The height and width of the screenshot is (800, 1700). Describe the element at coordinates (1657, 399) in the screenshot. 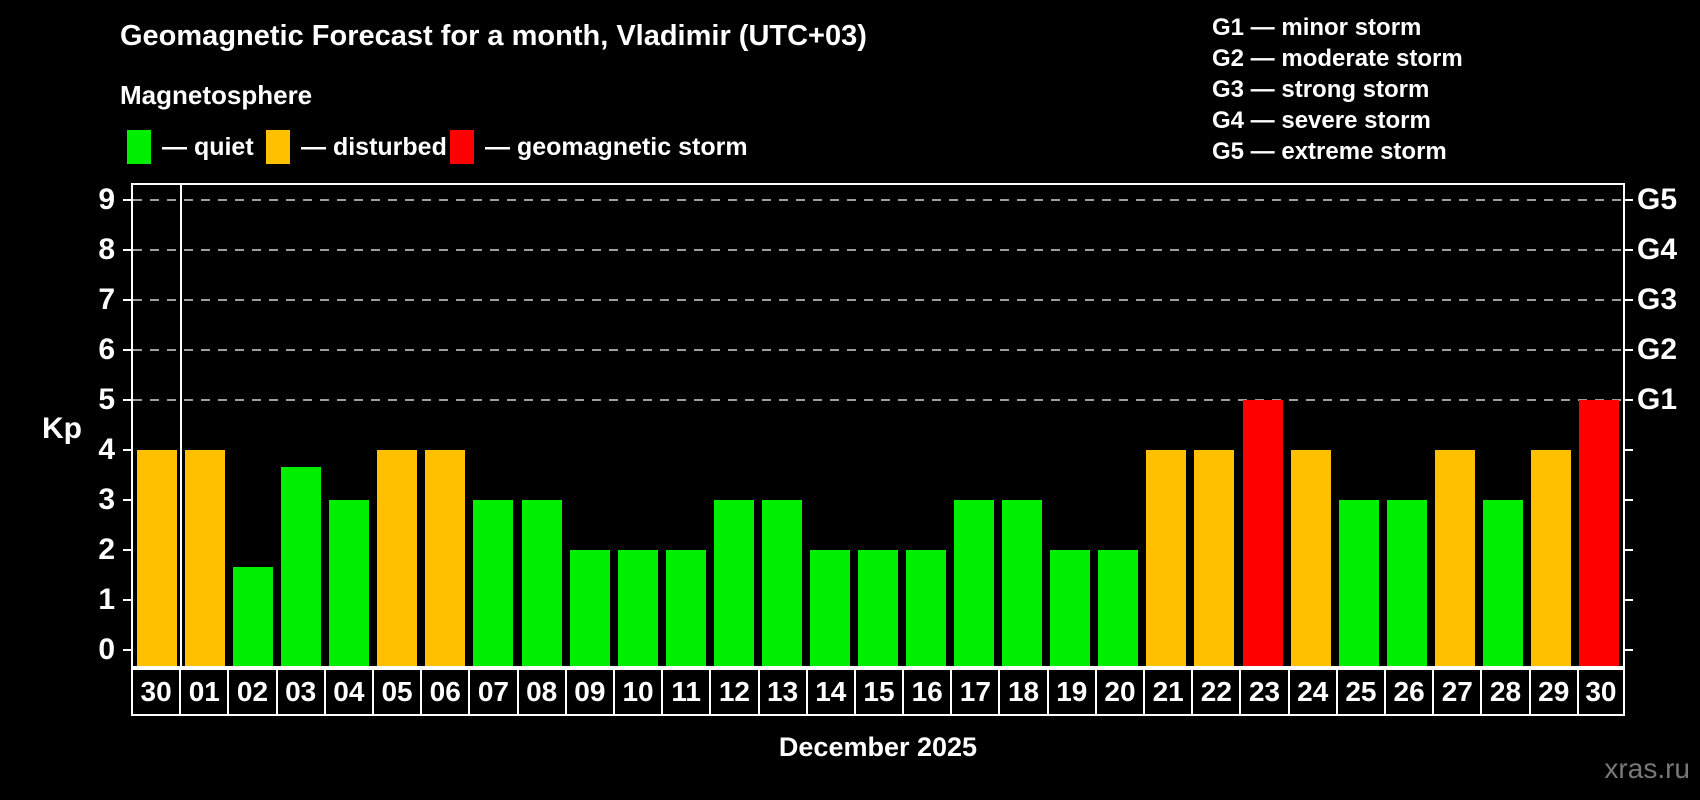

I see `g-axis-label-g1: G1` at that location.